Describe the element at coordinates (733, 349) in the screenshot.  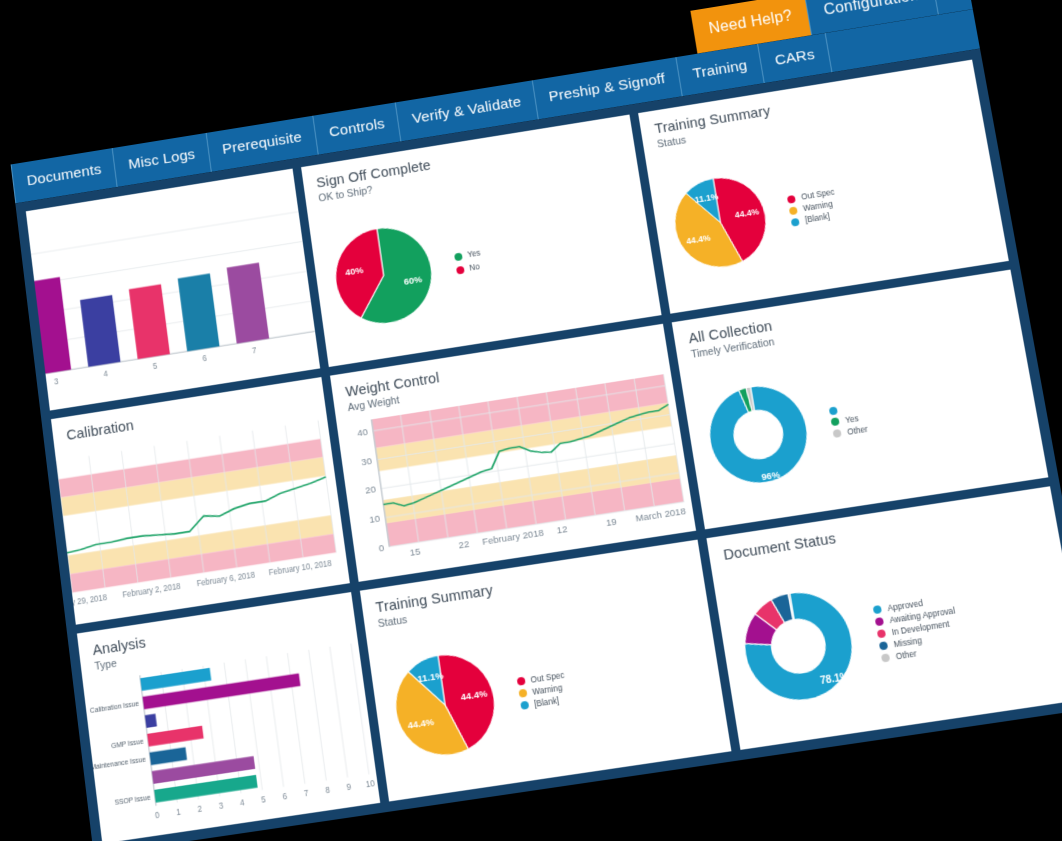
I see `card-subtitle-all-collection: Timely Verification` at that location.